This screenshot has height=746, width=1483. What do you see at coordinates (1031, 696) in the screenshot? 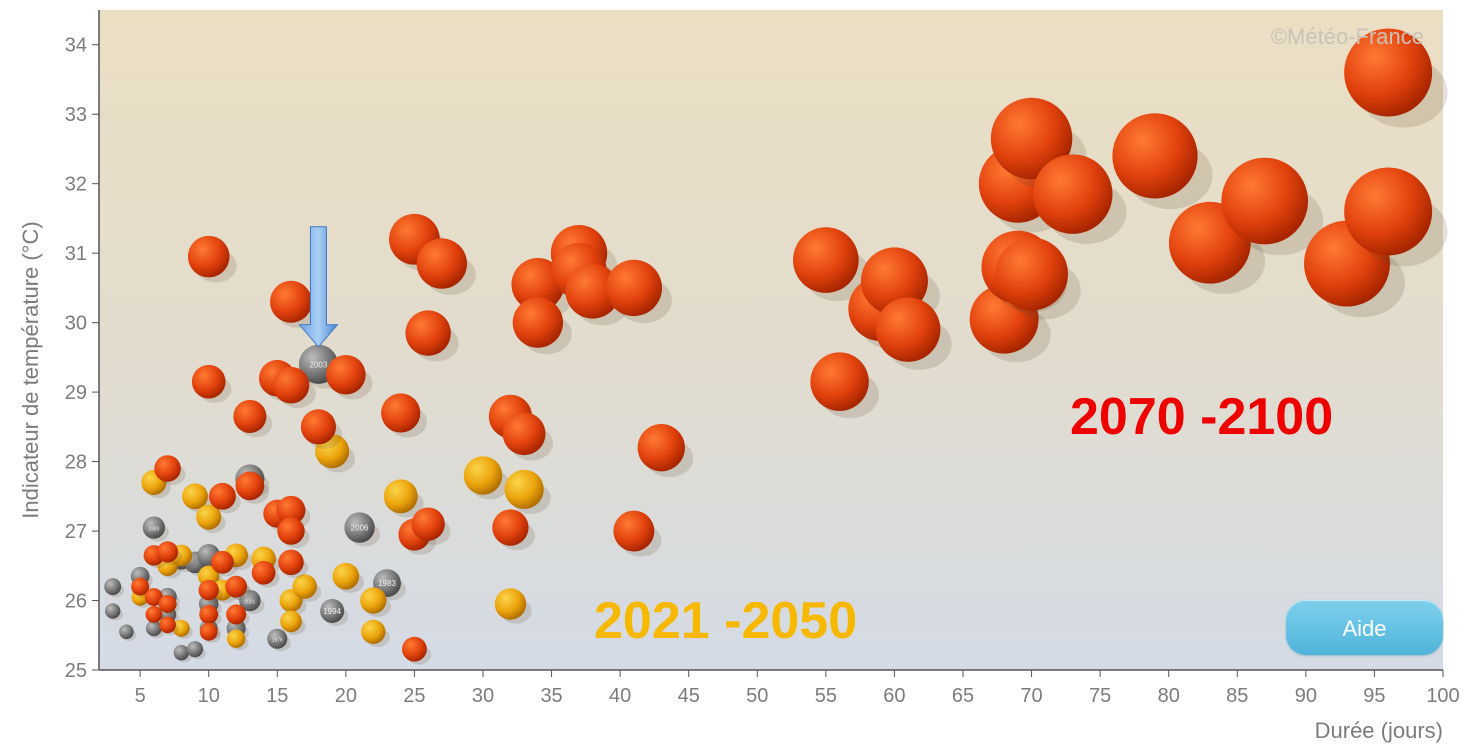
I see `x-tick-label: 70` at bounding box center [1031, 696].